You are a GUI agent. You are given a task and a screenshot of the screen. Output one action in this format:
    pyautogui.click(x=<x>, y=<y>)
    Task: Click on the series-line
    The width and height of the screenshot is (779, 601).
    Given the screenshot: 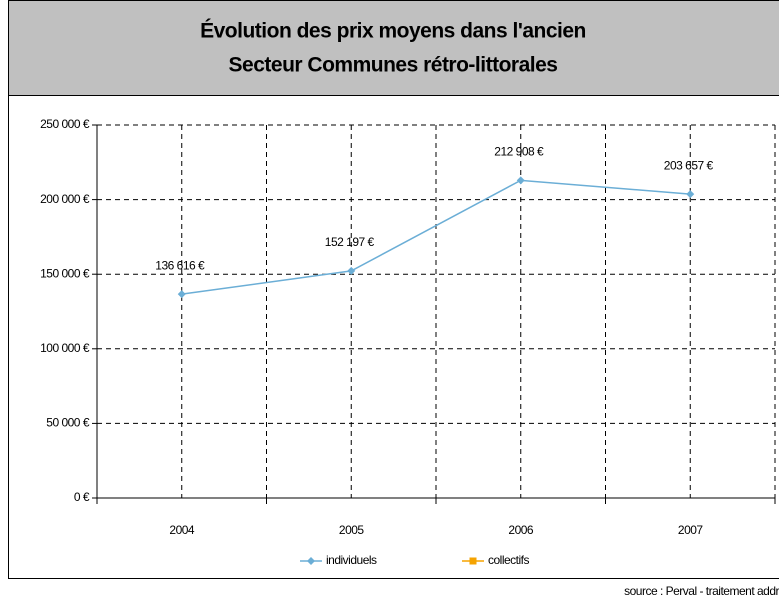 What is the action you would take?
    pyautogui.click(x=436, y=237)
    